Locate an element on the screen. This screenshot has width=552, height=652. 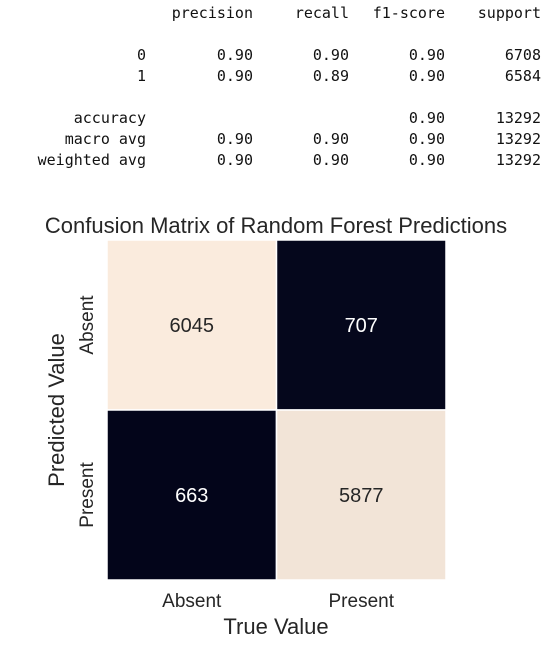
x-axis-label: True Value is located at coordinates (275, 626).